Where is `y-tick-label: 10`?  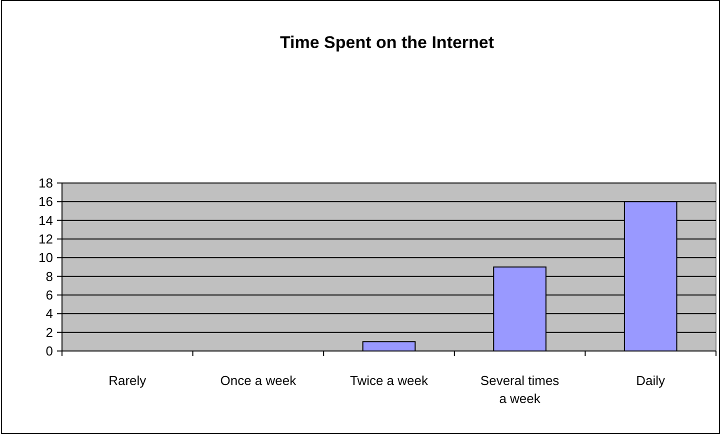 y-tick-label: 10 is located at coordinates (45, 258).